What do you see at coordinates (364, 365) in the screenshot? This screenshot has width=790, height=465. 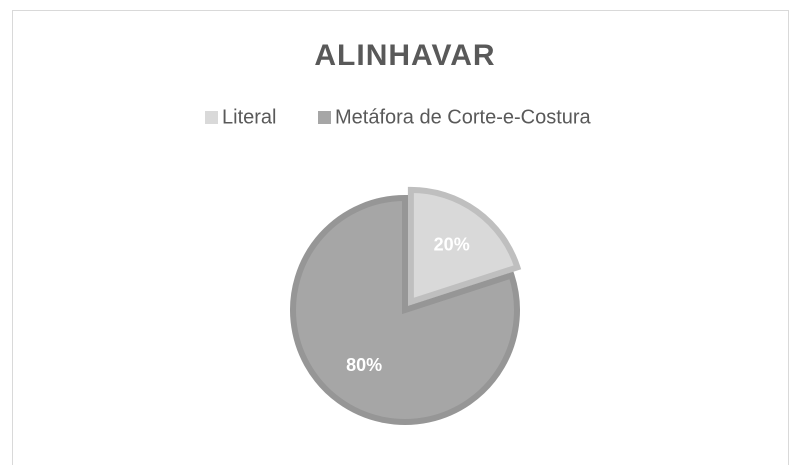 I see `data-label: 80%` at bounding box center [364, 365].